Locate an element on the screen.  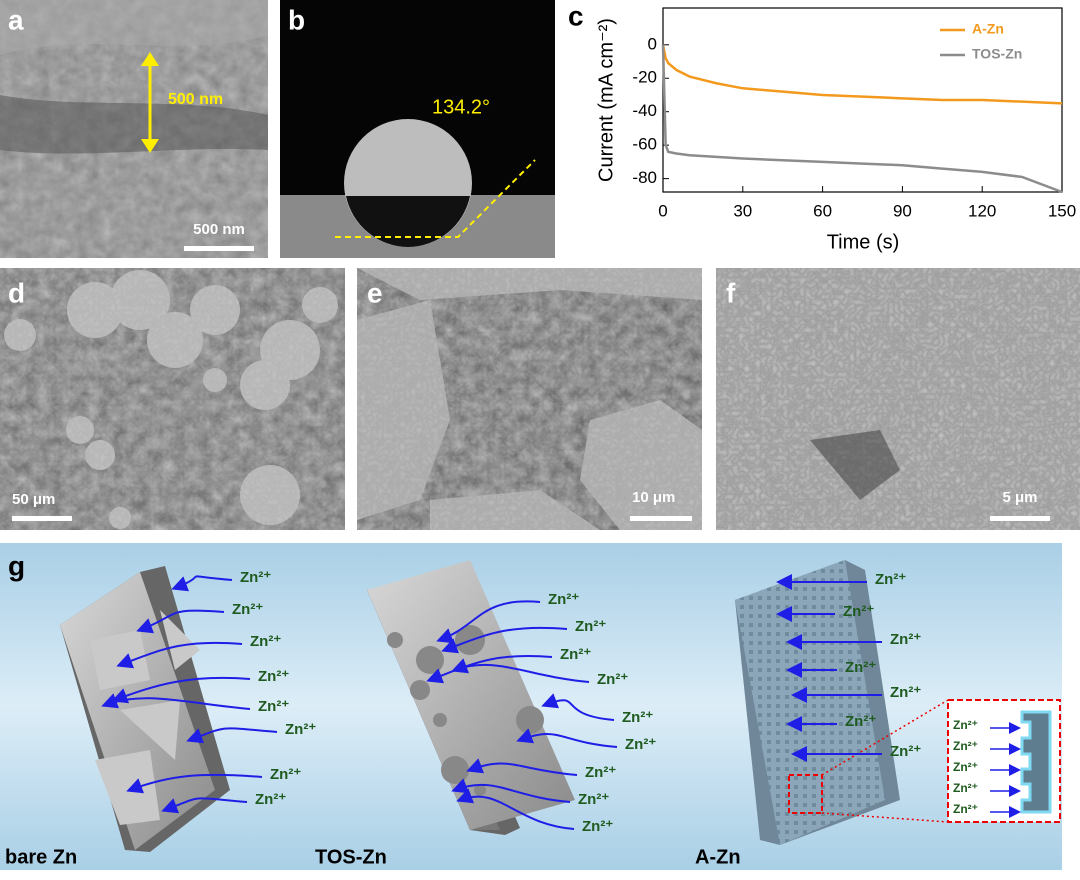
sample-label: TOS-Zn is located at coordinates (351, 857).